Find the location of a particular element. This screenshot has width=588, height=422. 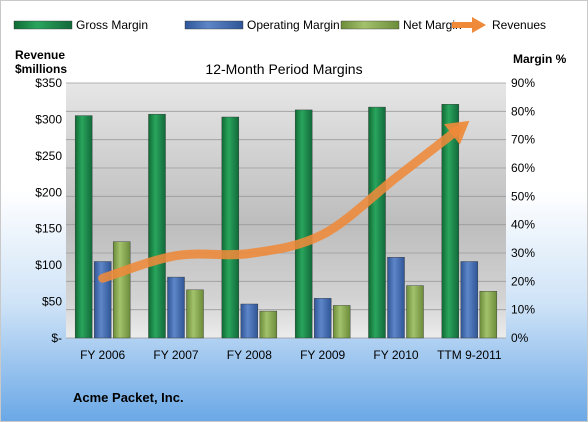

right-tick-label: 80% is located at coordinates (523, 111).